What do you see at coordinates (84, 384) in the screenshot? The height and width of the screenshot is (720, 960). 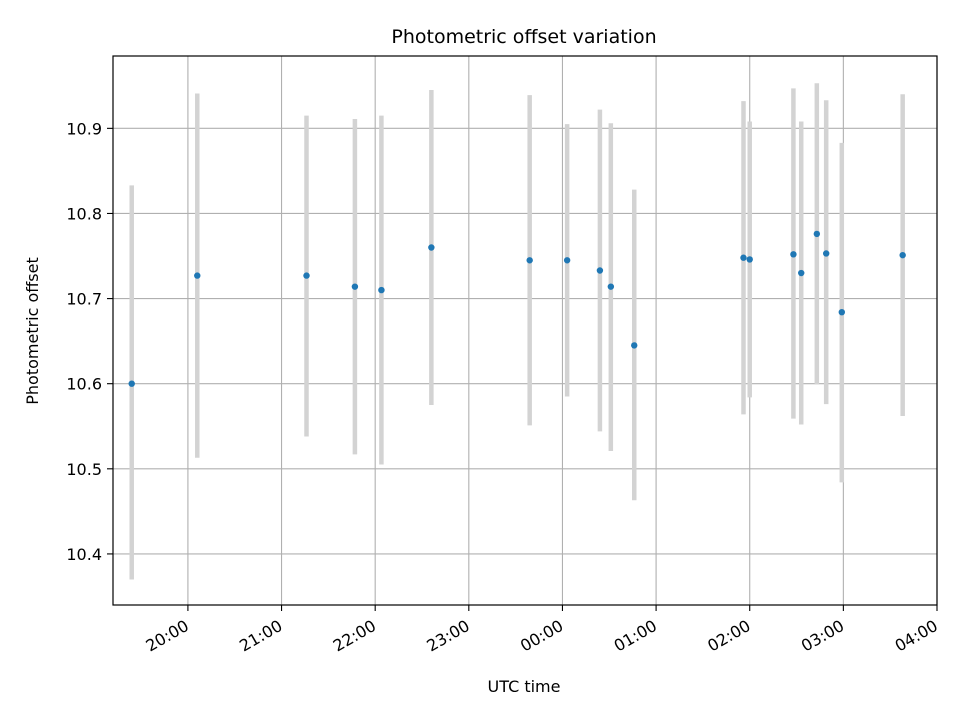 I see `y-tick-label: 10.6` at bounding box center [84, 384].